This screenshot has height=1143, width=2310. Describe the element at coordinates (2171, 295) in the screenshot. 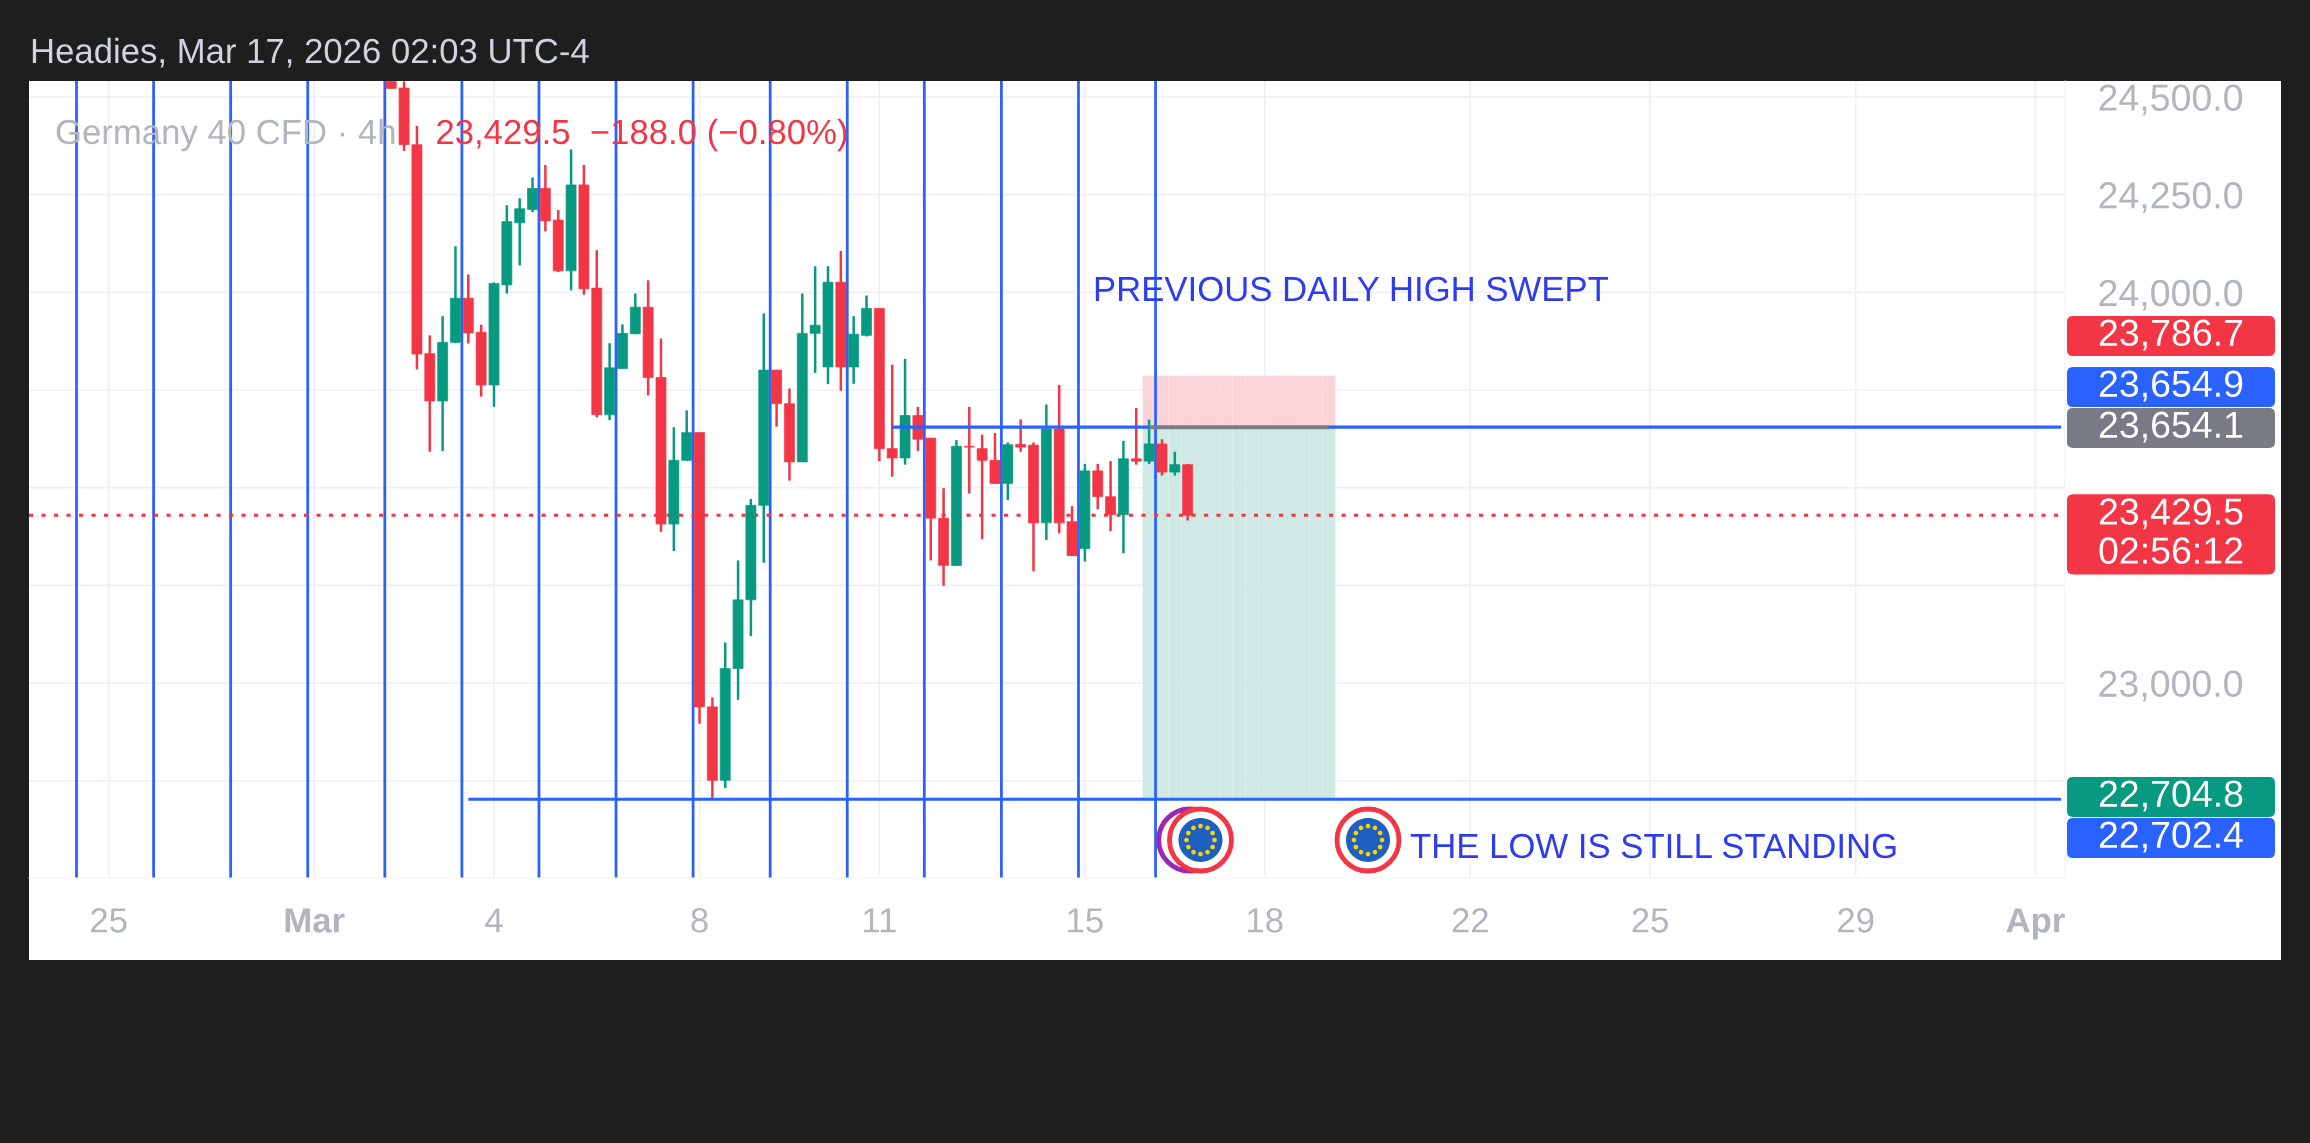

I see `y-tick-label: 24,000.0` at that location.